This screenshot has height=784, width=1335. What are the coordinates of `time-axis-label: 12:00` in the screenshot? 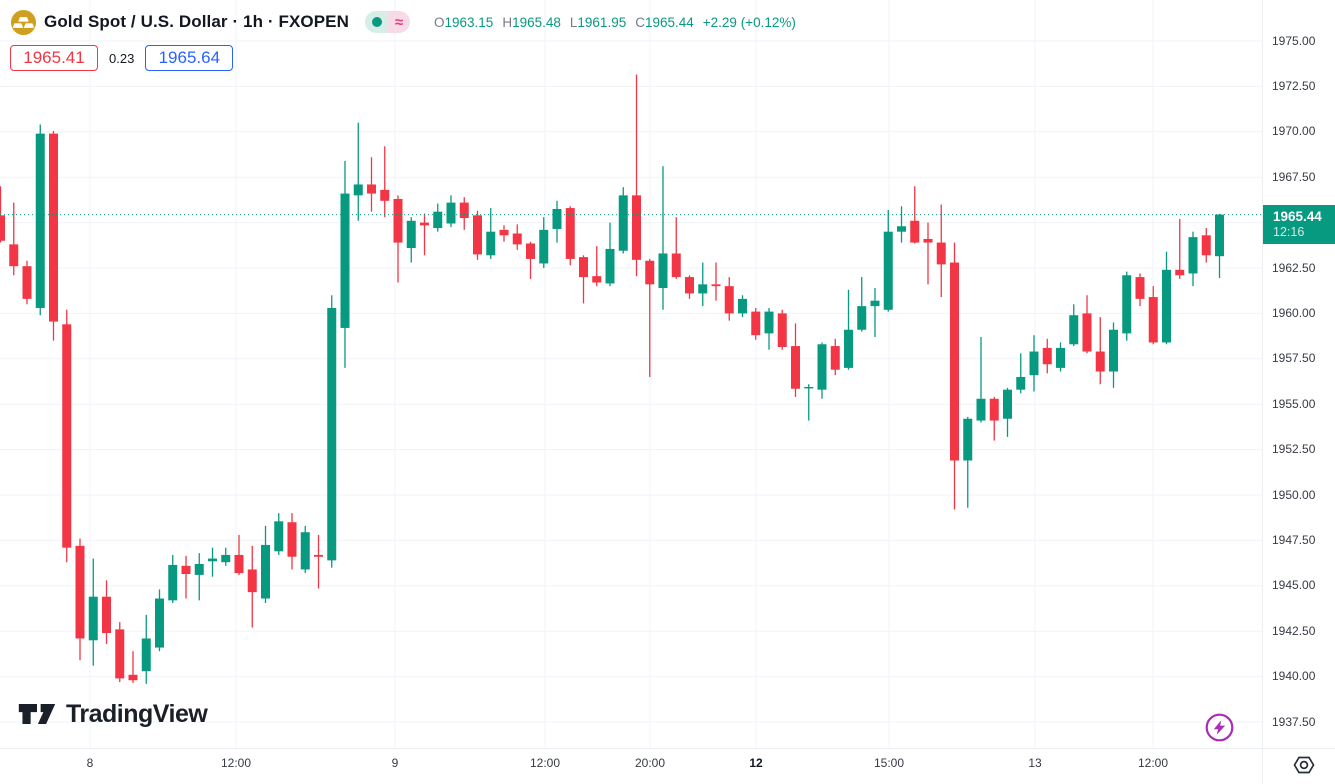 It's located at (545, 763).